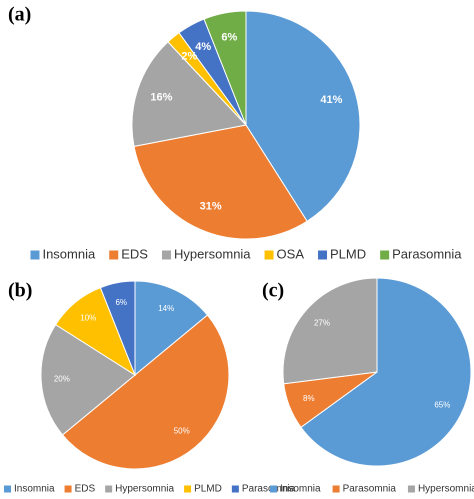 The width and height of the screenshot is (474, 499). Describe the element at coordinates (161, 97) in the screenshot. I see `data-label: 16%` at that location.